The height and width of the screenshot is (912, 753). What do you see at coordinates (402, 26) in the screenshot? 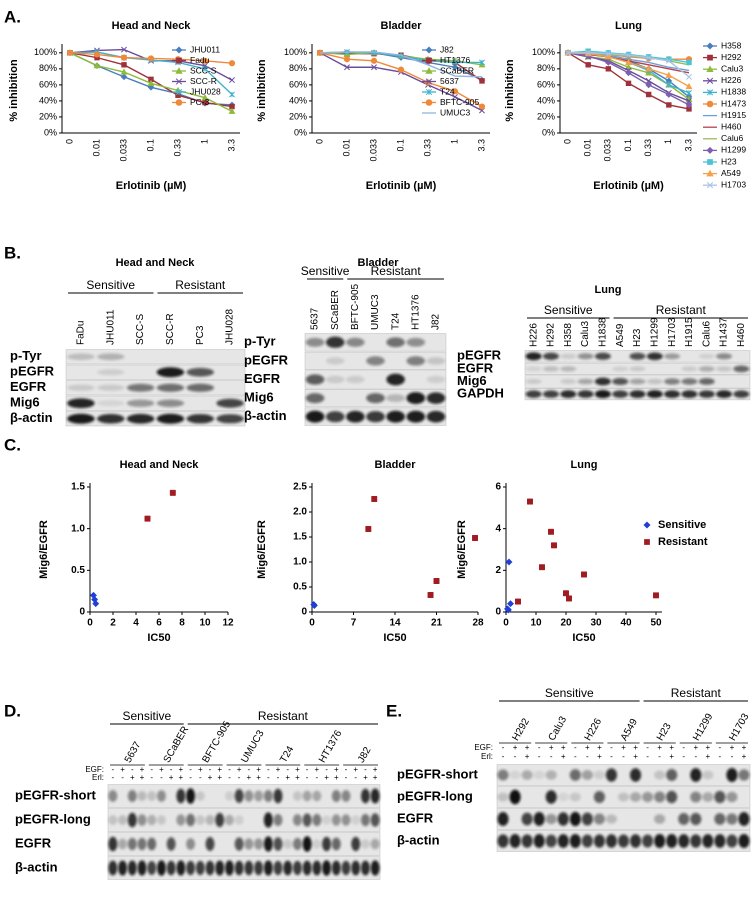
I see `chart-title: Bladder` at bounding box center [402, 26].